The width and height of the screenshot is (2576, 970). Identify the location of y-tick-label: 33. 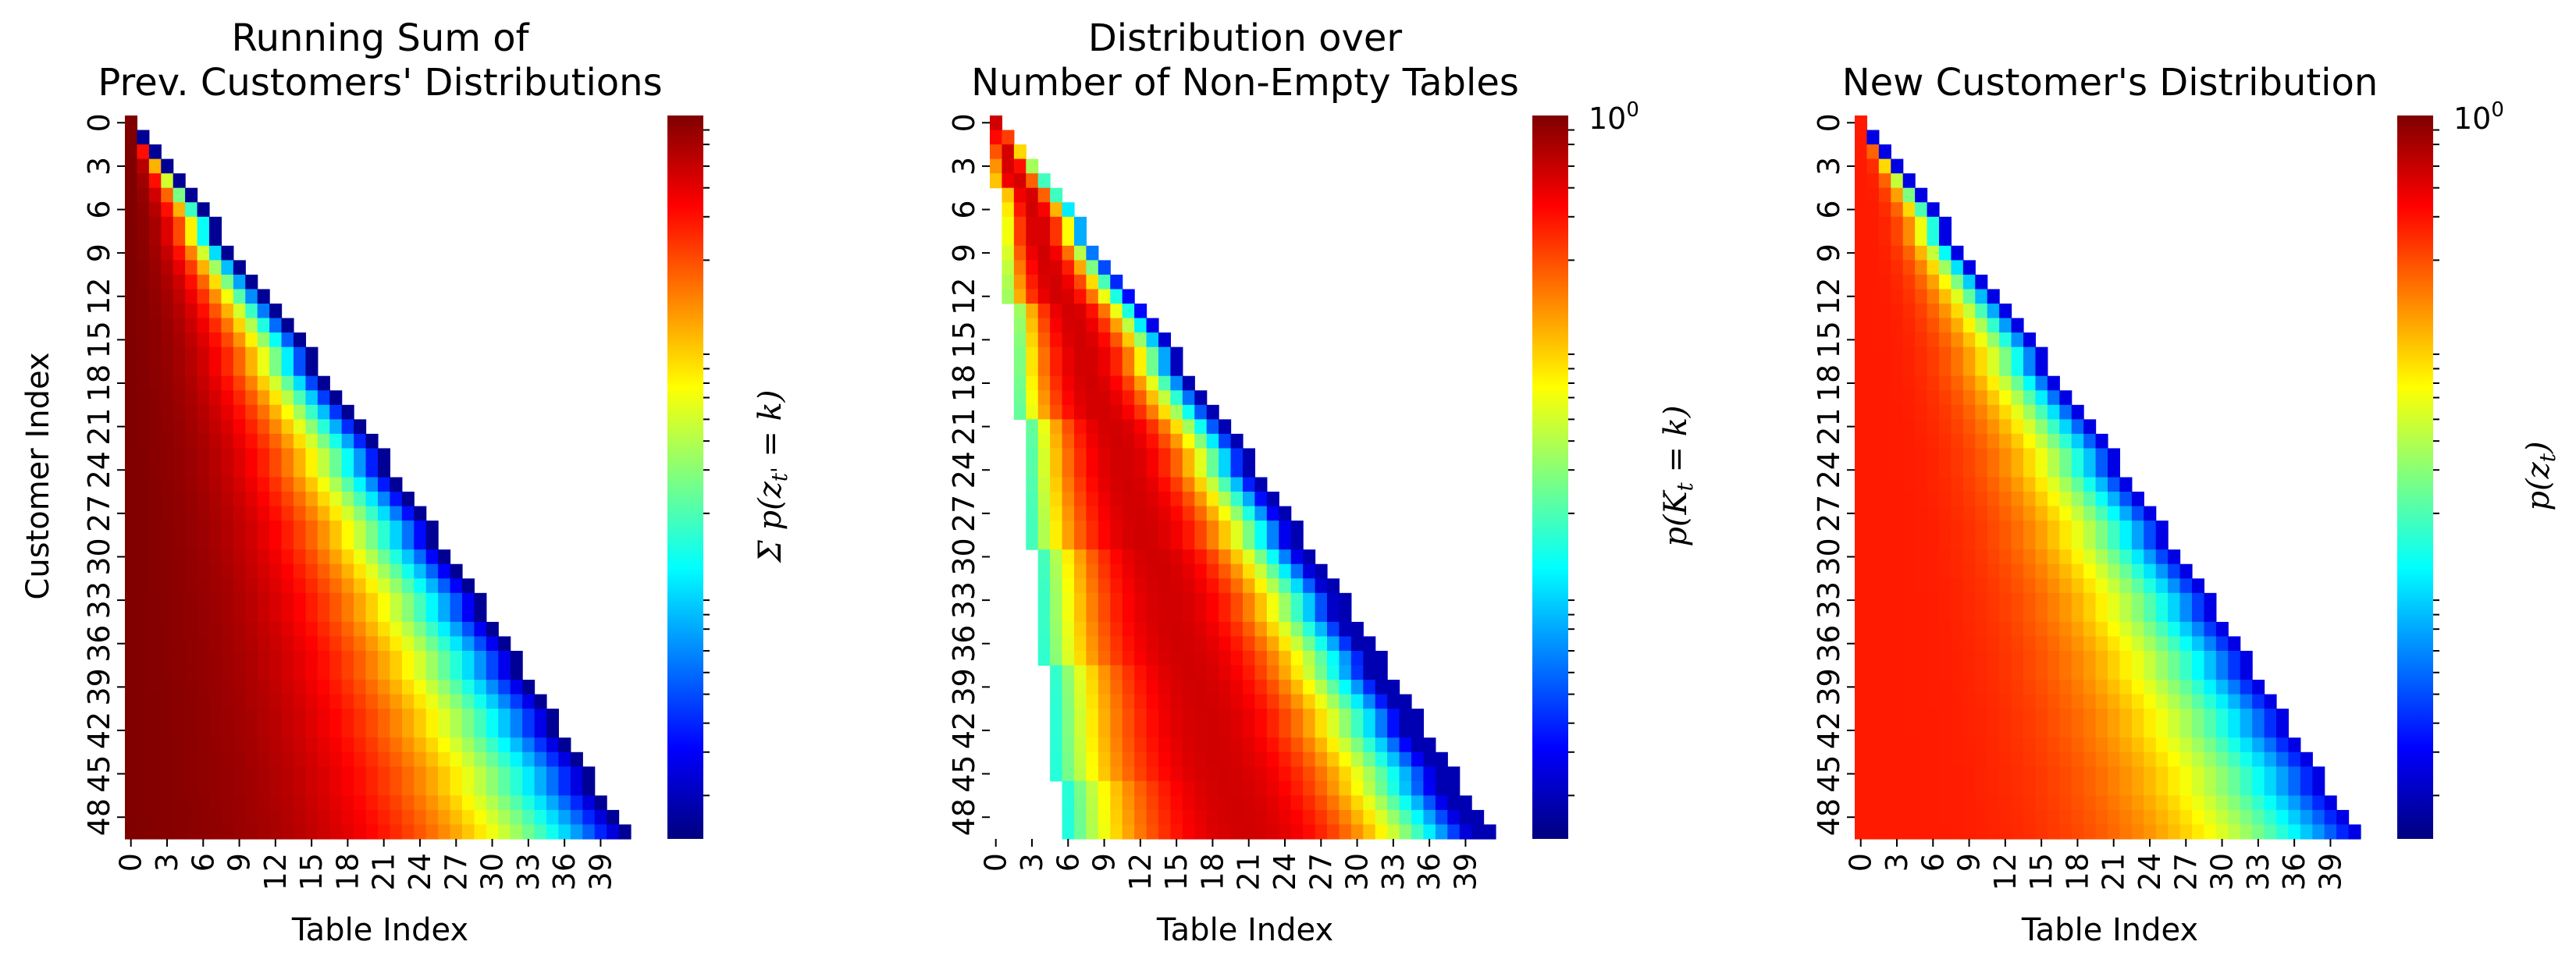
(1829, 600).